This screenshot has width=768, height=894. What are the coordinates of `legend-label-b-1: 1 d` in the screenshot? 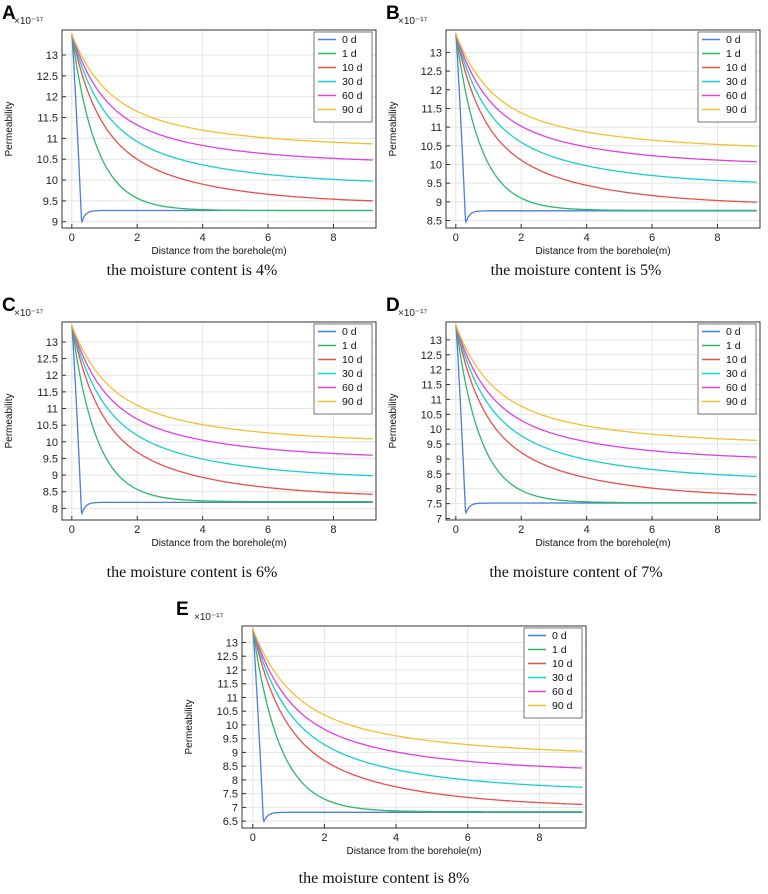 It's located at (733, 54).